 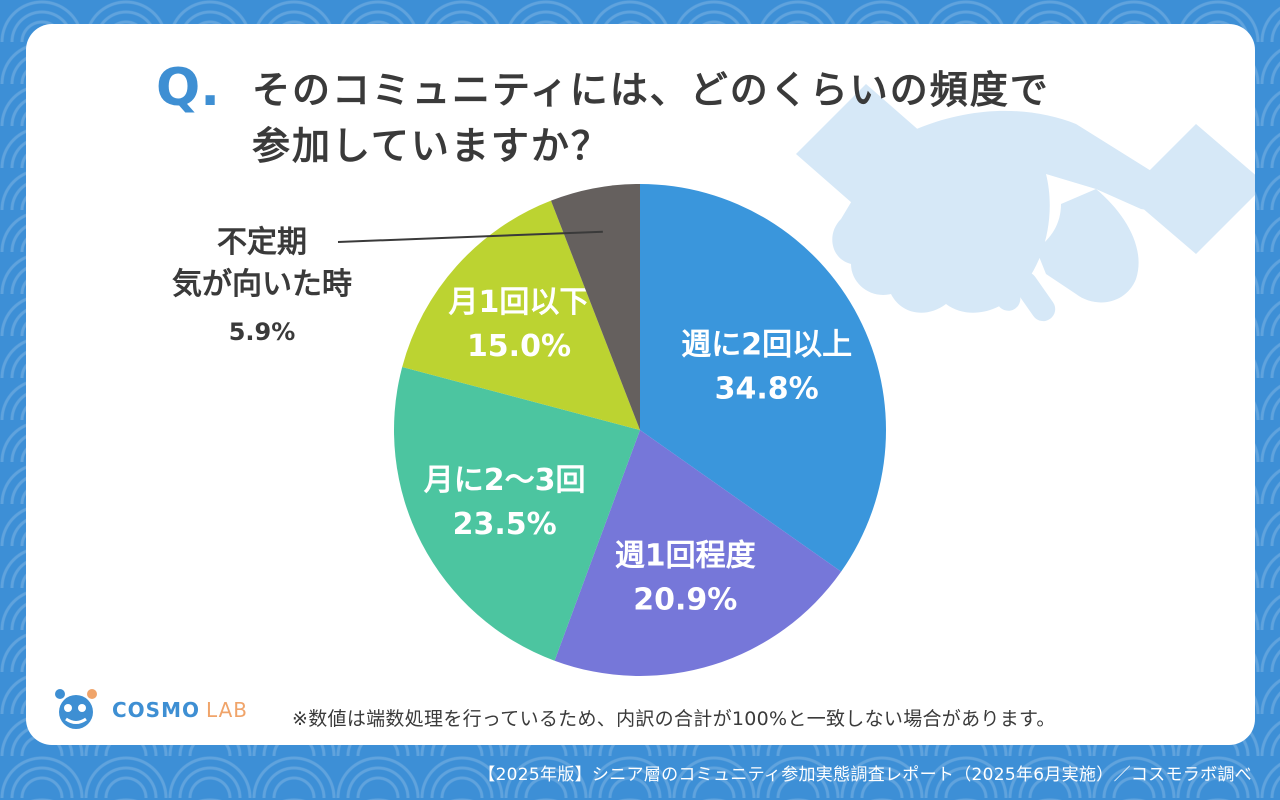 I want to click on leader-line, so click(x=470, y=236).